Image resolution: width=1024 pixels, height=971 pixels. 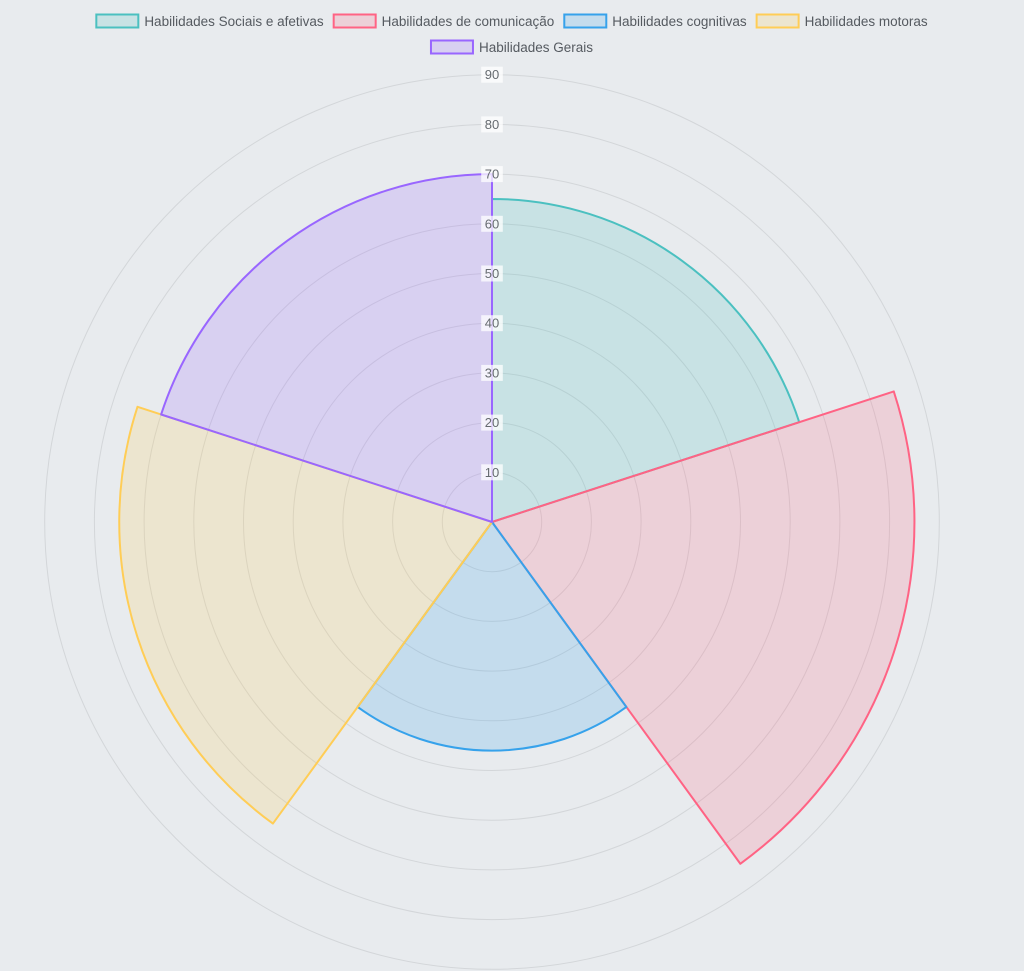 I want to click on tick-label-50: 50, so click(x=492, y=273).